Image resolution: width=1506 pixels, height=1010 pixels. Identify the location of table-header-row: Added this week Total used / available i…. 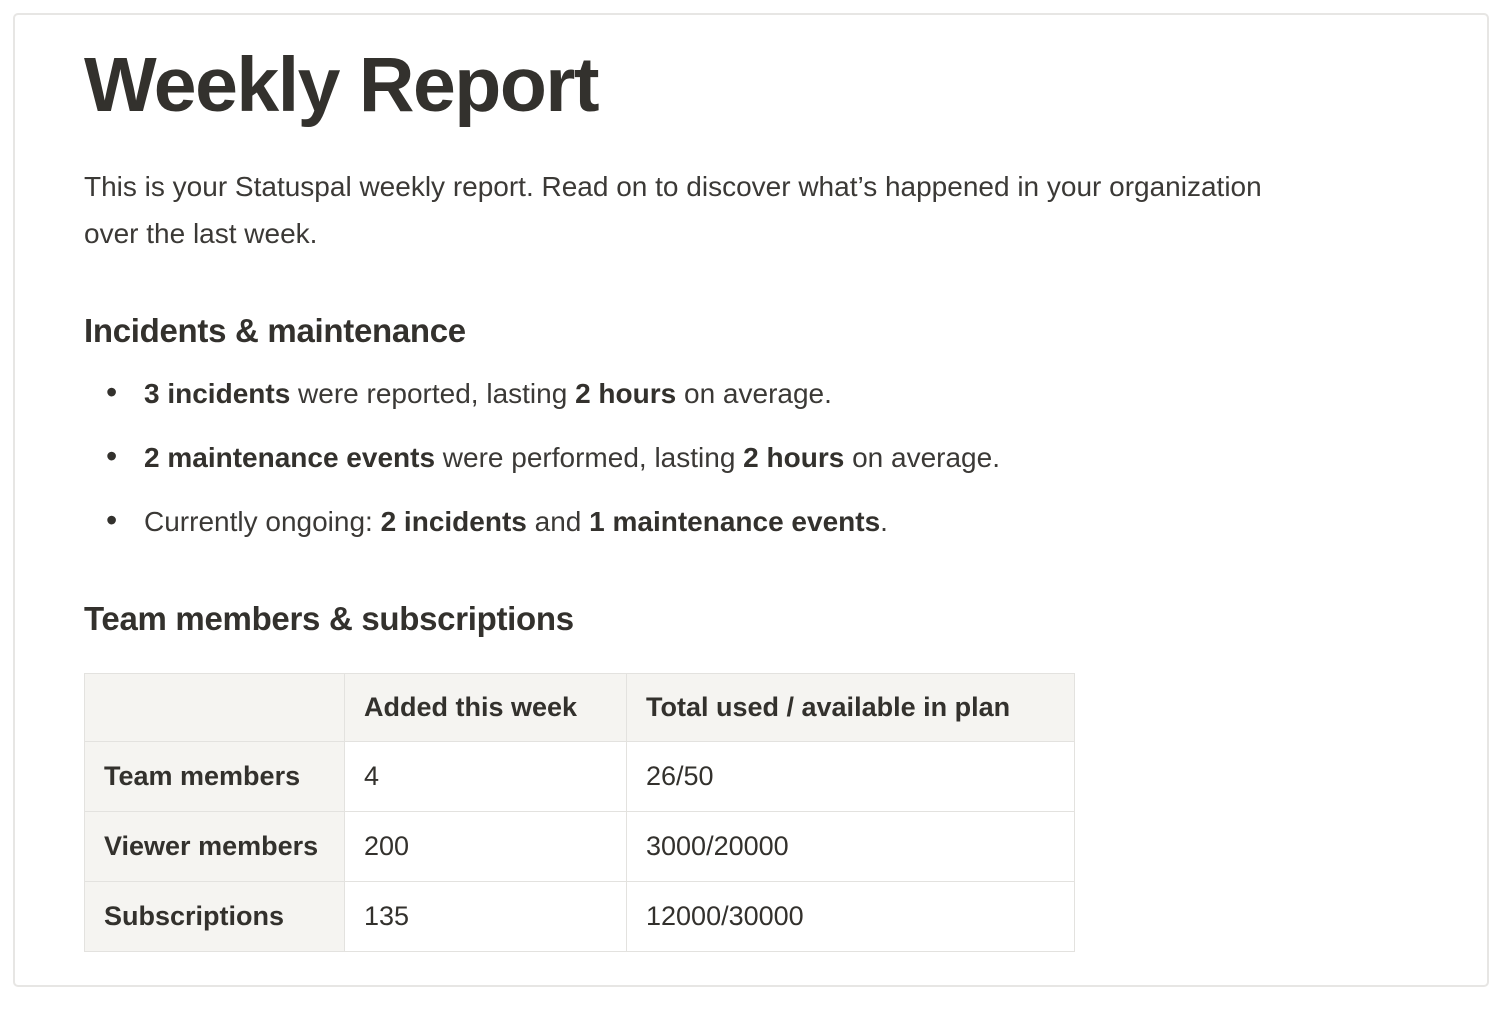
(579, 707).